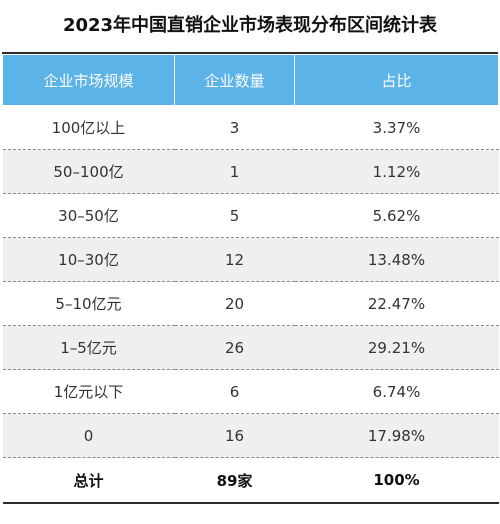 This screenshot has height=524, width=500. I want to click on scale-cell: 30–50亿, so click(88, 215).